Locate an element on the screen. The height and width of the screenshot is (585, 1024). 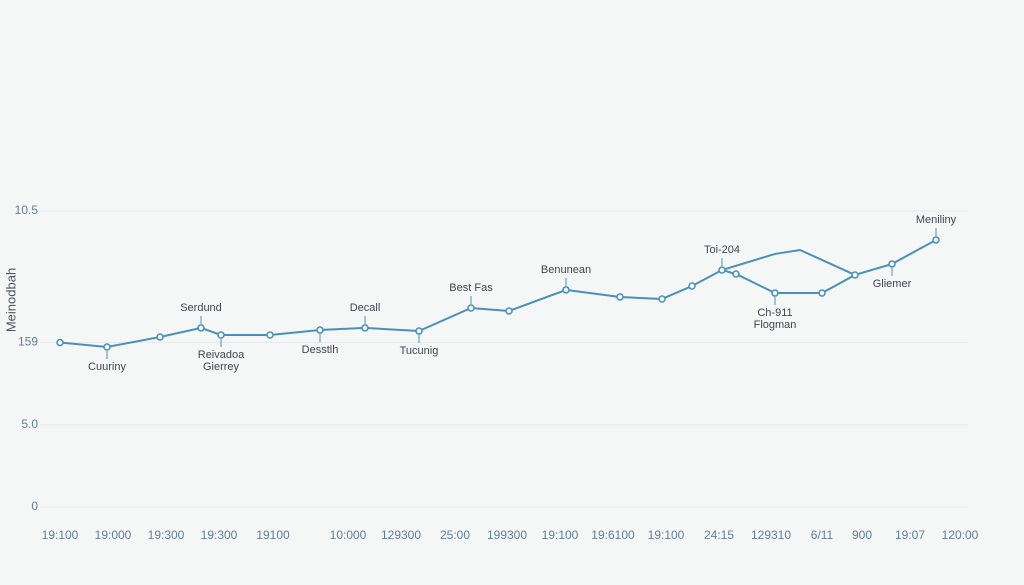
annotation: Flogman is located at coordinates (775, 325).